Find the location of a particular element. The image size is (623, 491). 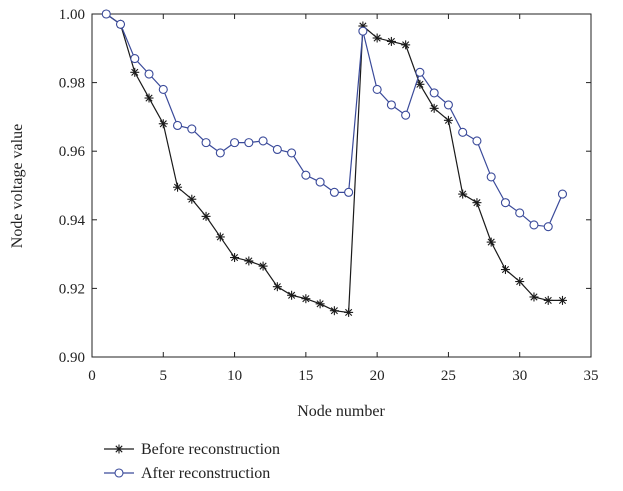

x-tick-label: 35 is located at coordinates (591, 376).